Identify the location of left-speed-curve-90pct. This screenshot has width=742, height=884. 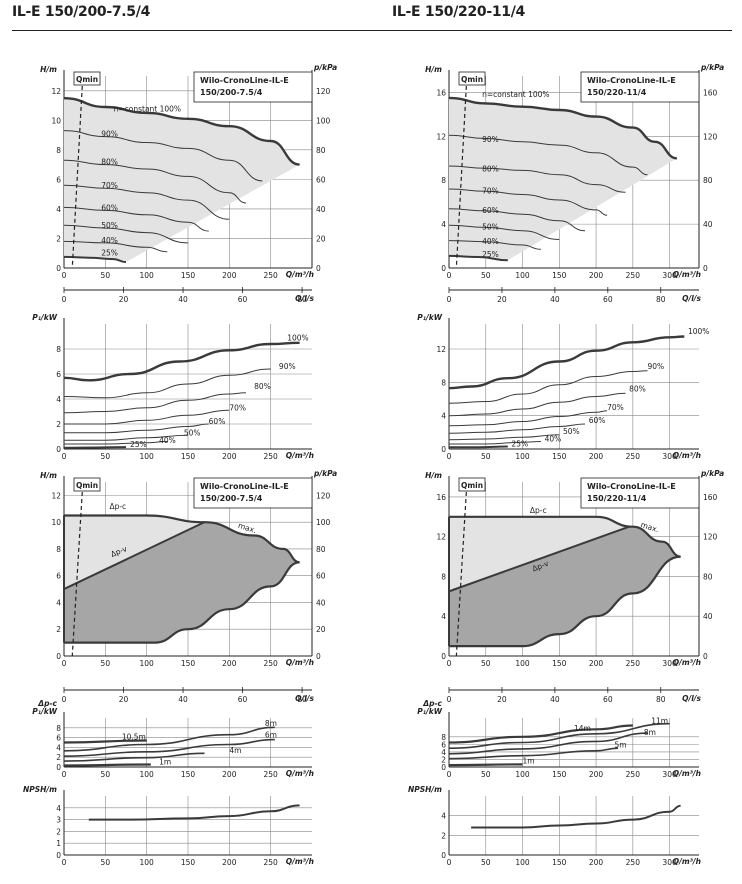
(163, 156).